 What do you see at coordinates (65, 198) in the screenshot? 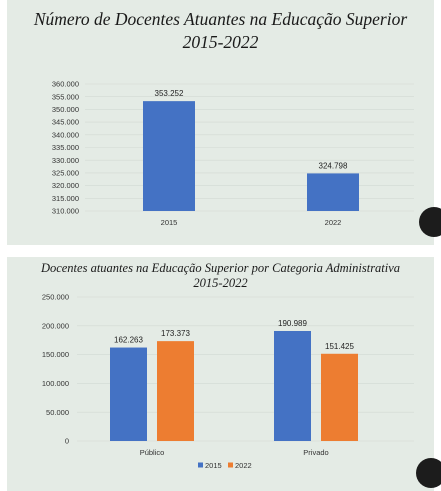
I see `y-tick-label: 315.000` at bounding box center [65, 198].